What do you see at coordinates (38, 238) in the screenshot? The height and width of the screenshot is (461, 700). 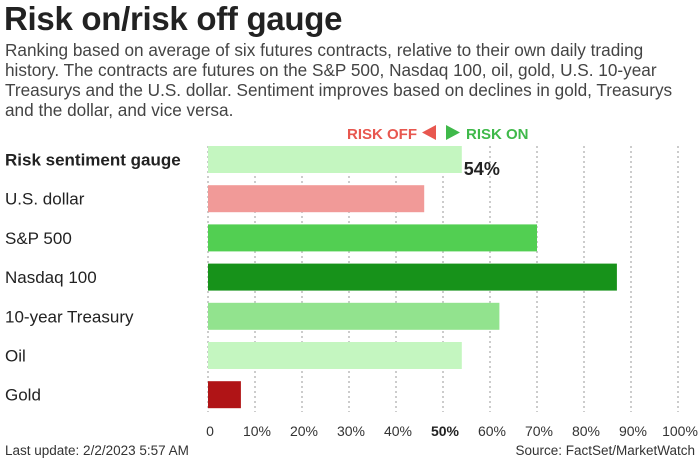 I see `category-label: S&P 500` at bounding box center [38, 238].